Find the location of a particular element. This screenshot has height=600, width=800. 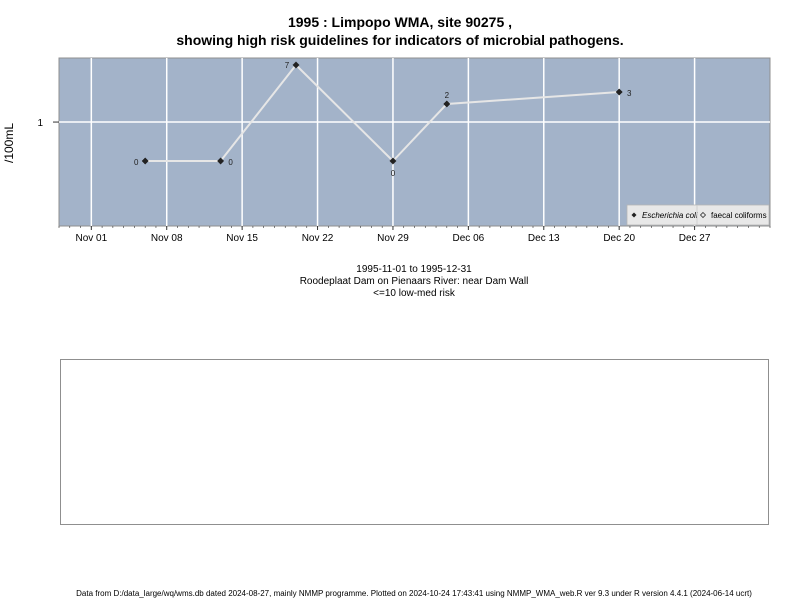

e-coli-data-label: 7 is located at coordinates (287, 65).